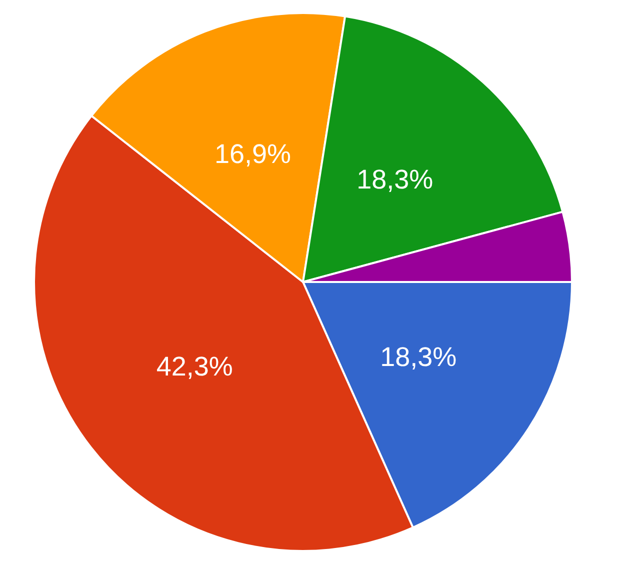 This screenshot has width=635, height=571. Describe the element at coordinates (253, 153) in the screenshot. I see `data-label: 16,9%` at that location.